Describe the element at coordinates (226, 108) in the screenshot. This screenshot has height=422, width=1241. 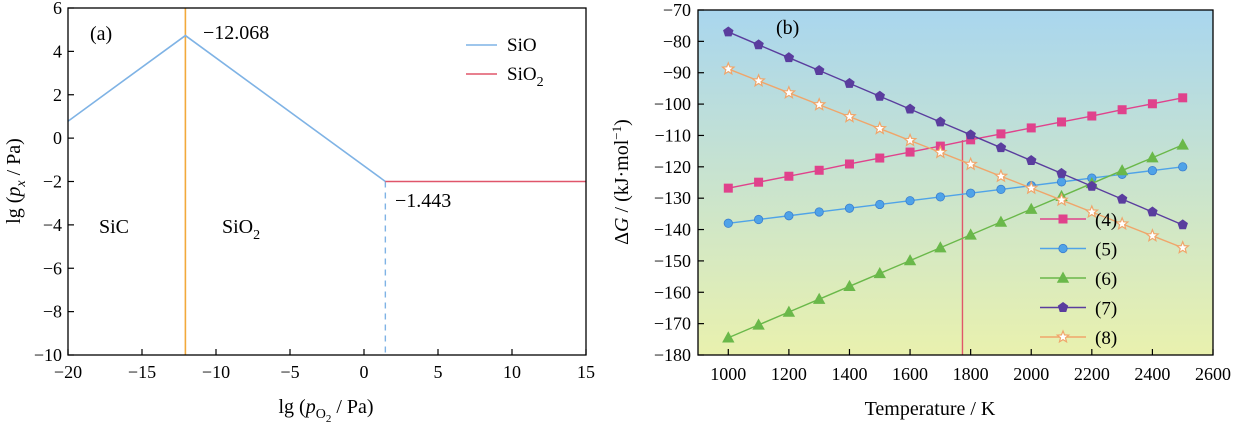
I see `series-line-sio` at that location.